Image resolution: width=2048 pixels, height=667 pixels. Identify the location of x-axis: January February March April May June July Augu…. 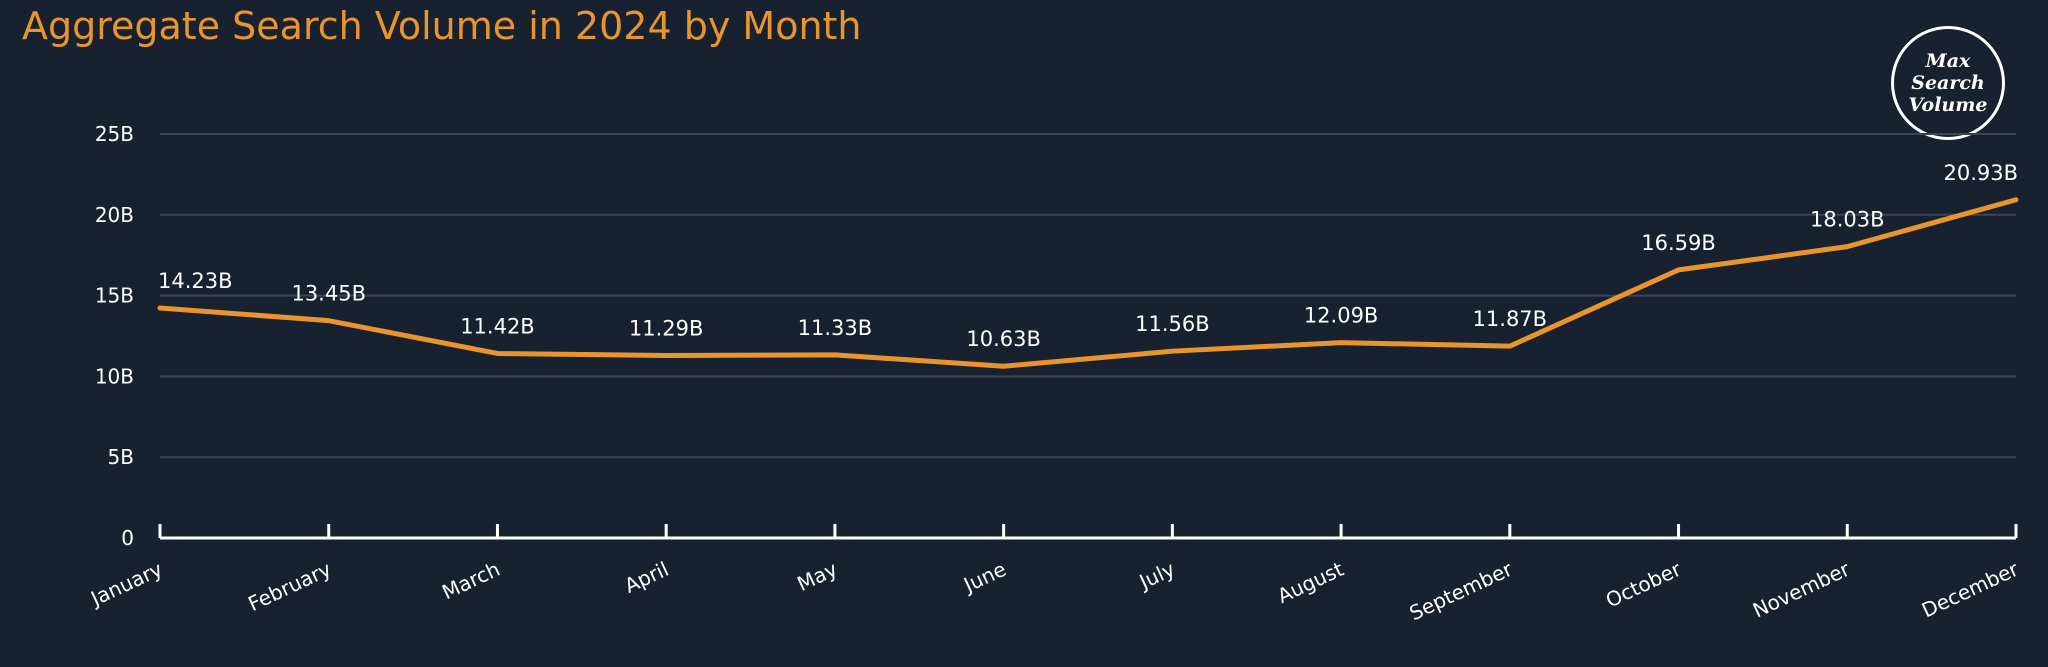
(1054, 574).